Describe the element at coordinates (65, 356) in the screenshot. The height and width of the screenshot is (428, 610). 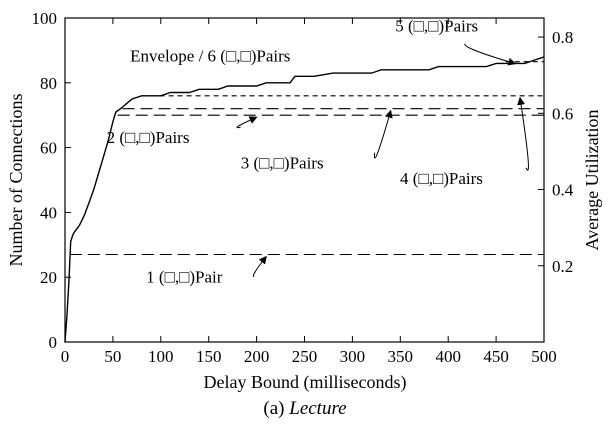
I see `x-tick-label: 0` at that location.